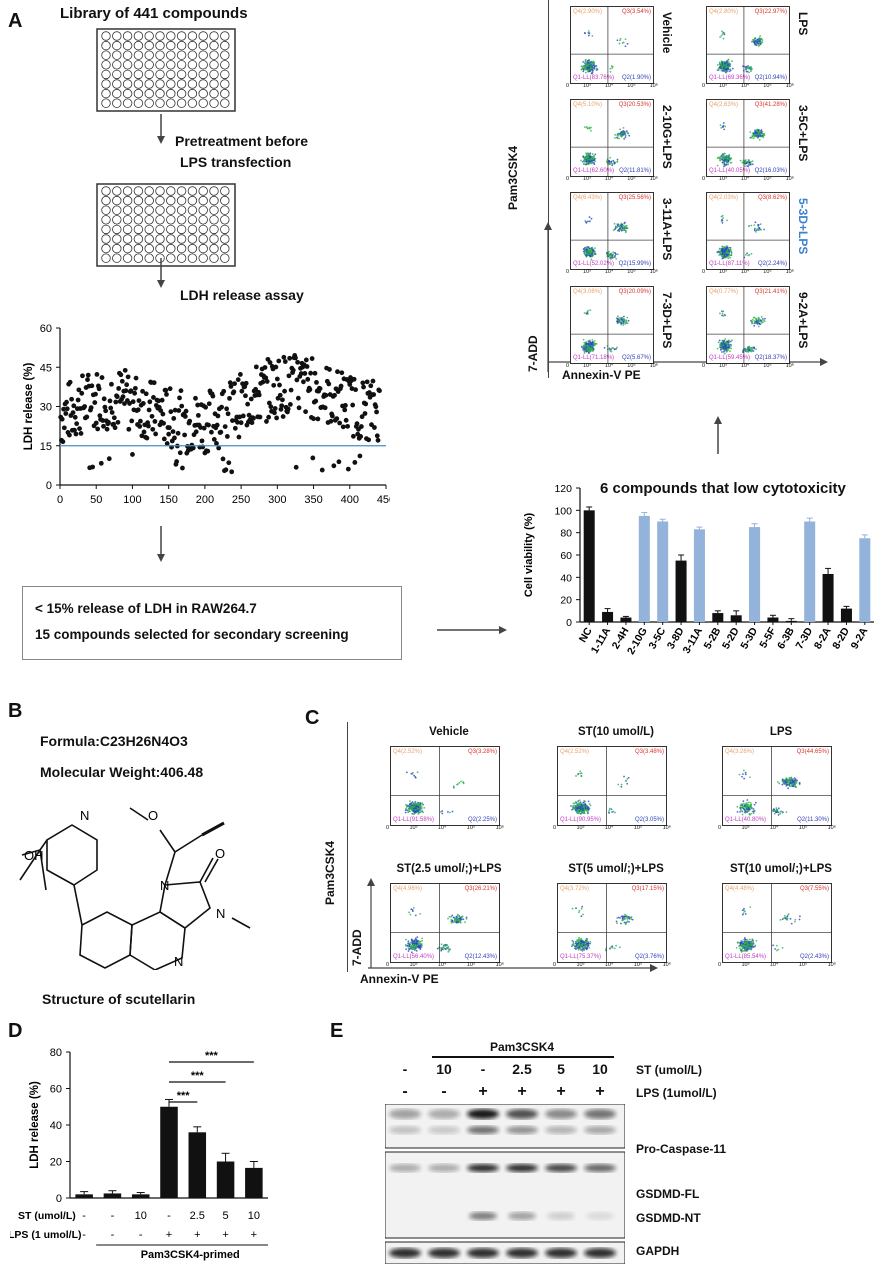 The height and width of the screenshot is (1271, 879). What do you see at coordinates (561, 1069) in the screenshot?
I see `wb-st-value: 5` at bounding box center [561, 1069].